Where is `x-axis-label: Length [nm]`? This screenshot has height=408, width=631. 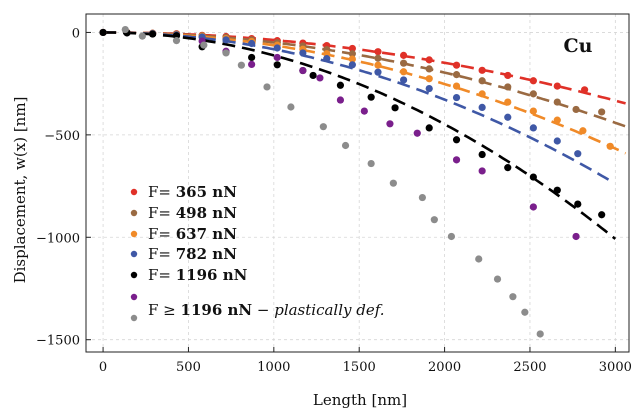
x-axis-label: Length [nm] is located at coordinates (360, 399).